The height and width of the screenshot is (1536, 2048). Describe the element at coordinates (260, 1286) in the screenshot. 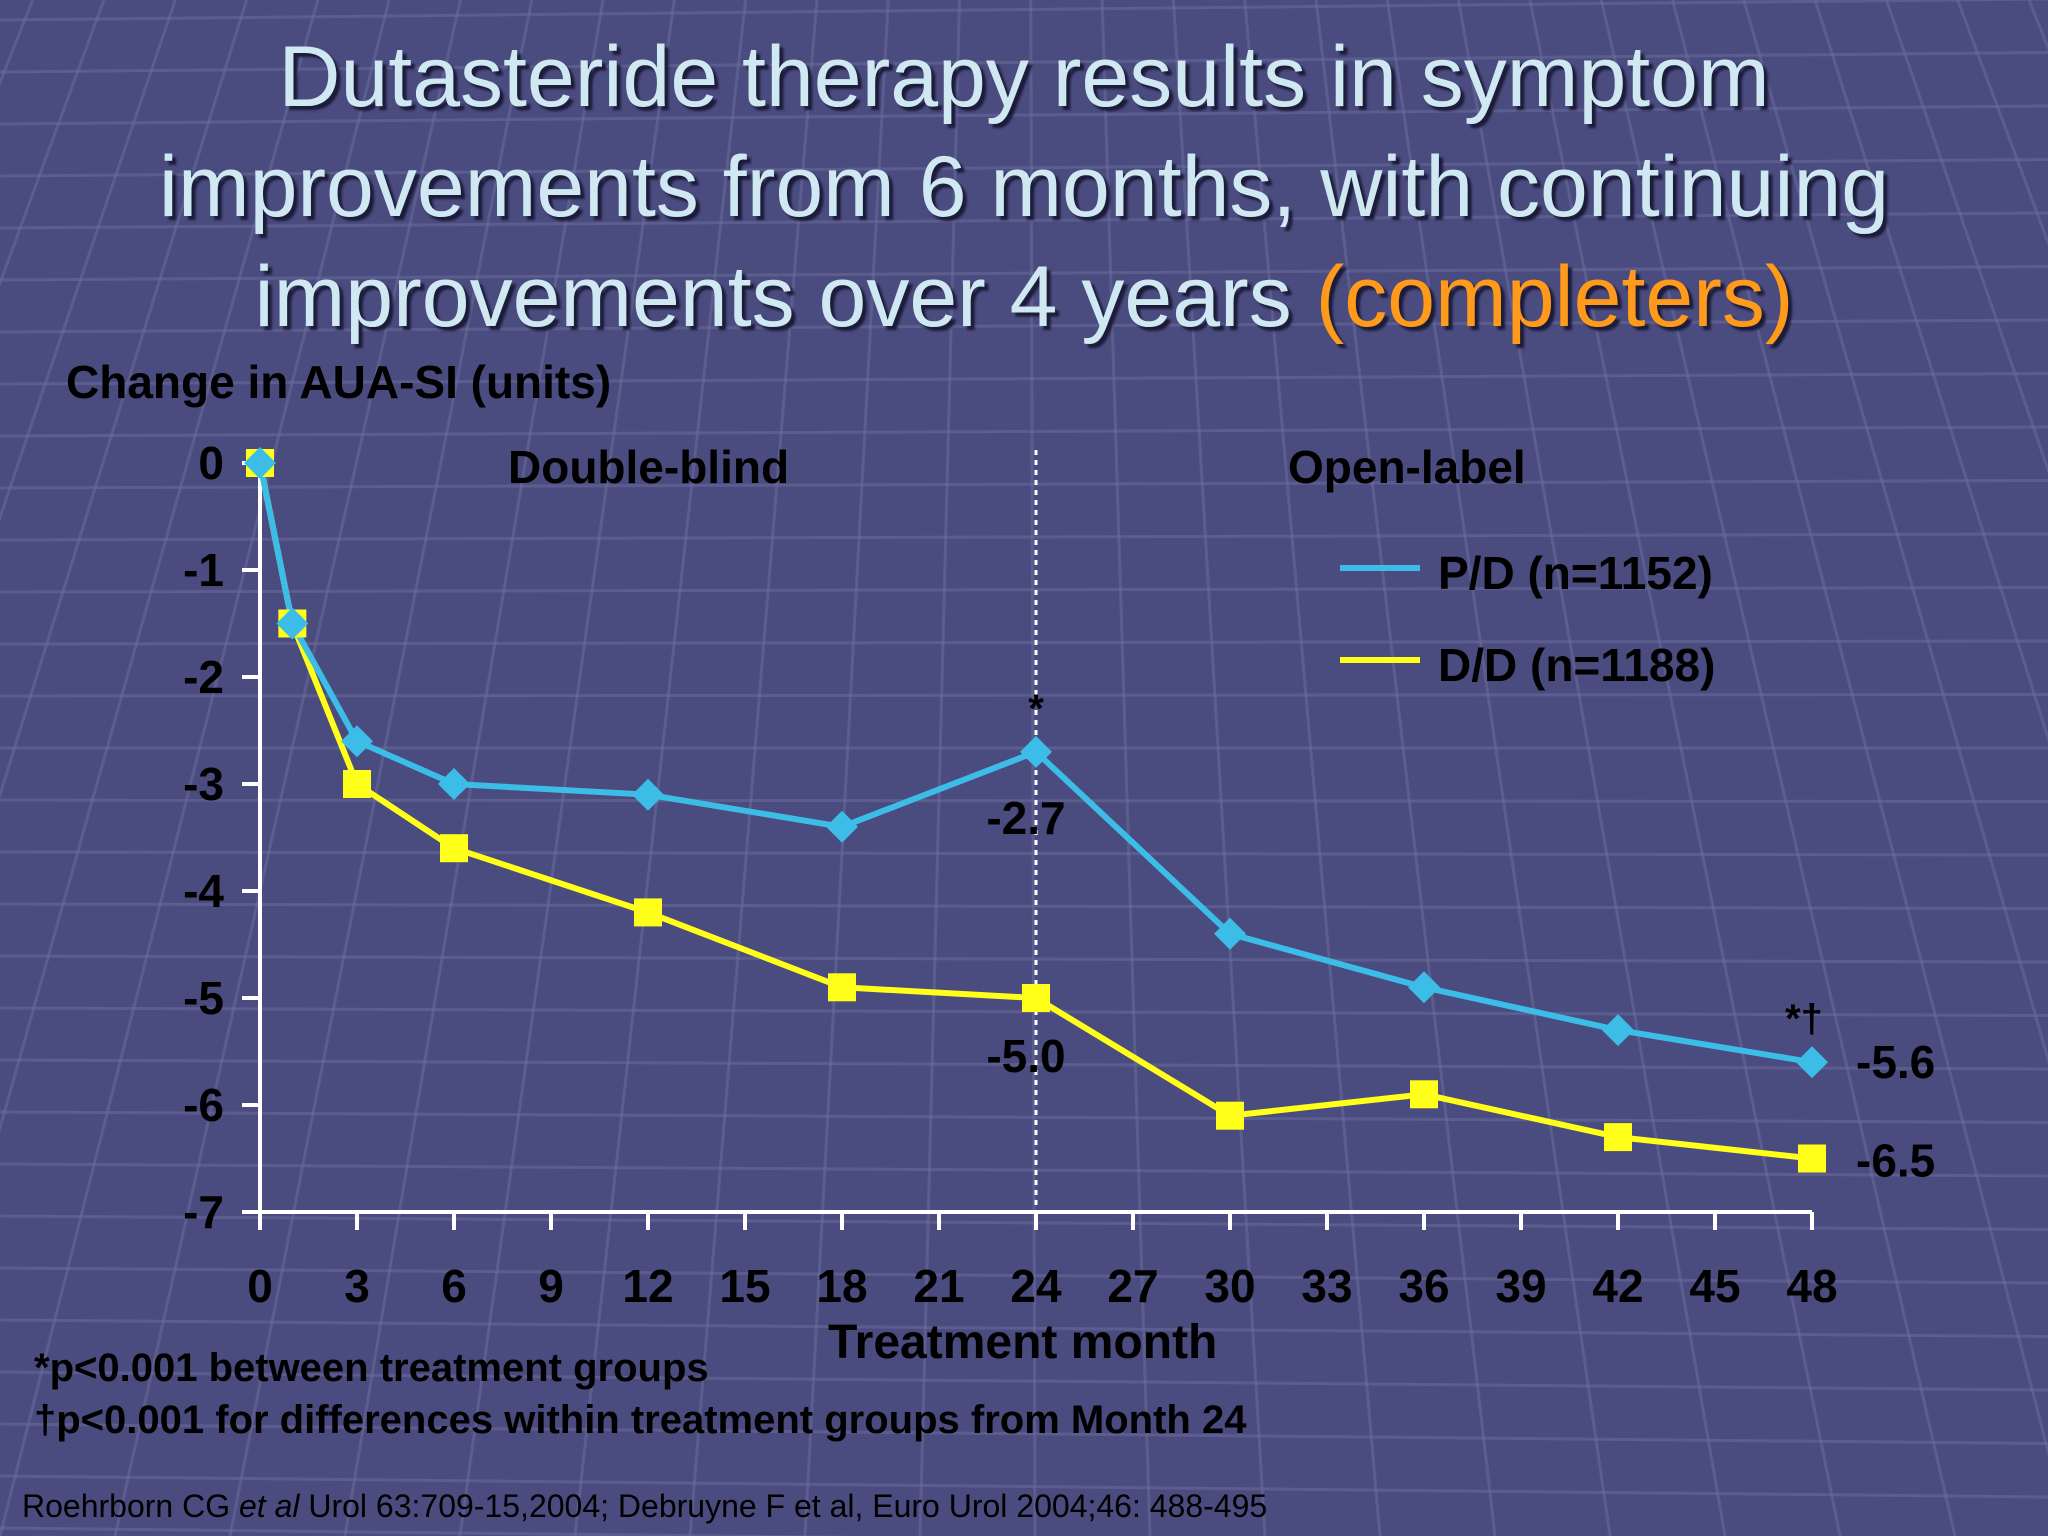

I see `x-tick-label: 0` at that location.